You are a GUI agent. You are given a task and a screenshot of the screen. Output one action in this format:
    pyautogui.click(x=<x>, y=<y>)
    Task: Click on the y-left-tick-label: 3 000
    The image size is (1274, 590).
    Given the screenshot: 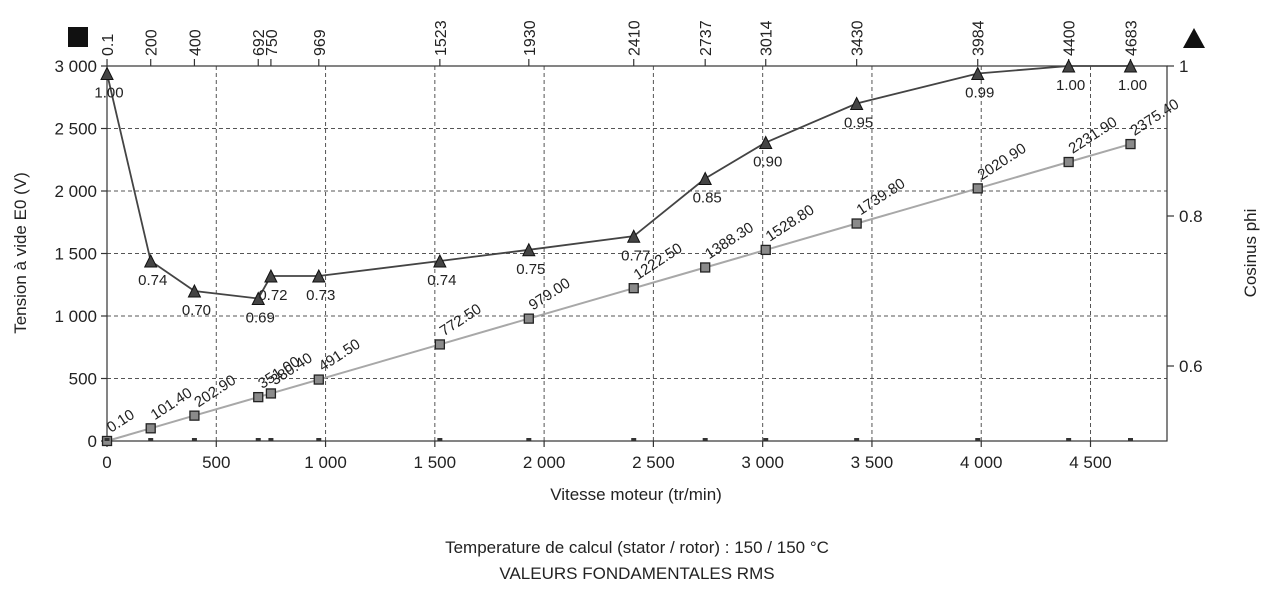 What is the action you would take?
    pyautogui.click(x=75, y=66)
    